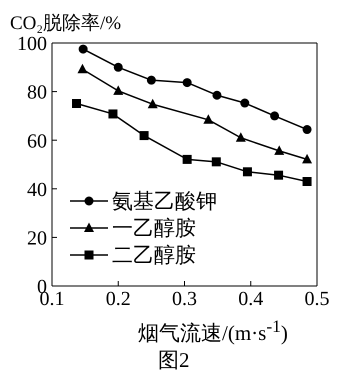 The width and height of the screenshot is (340, 386). I want to click on caption: 图2, so click(174, 360).